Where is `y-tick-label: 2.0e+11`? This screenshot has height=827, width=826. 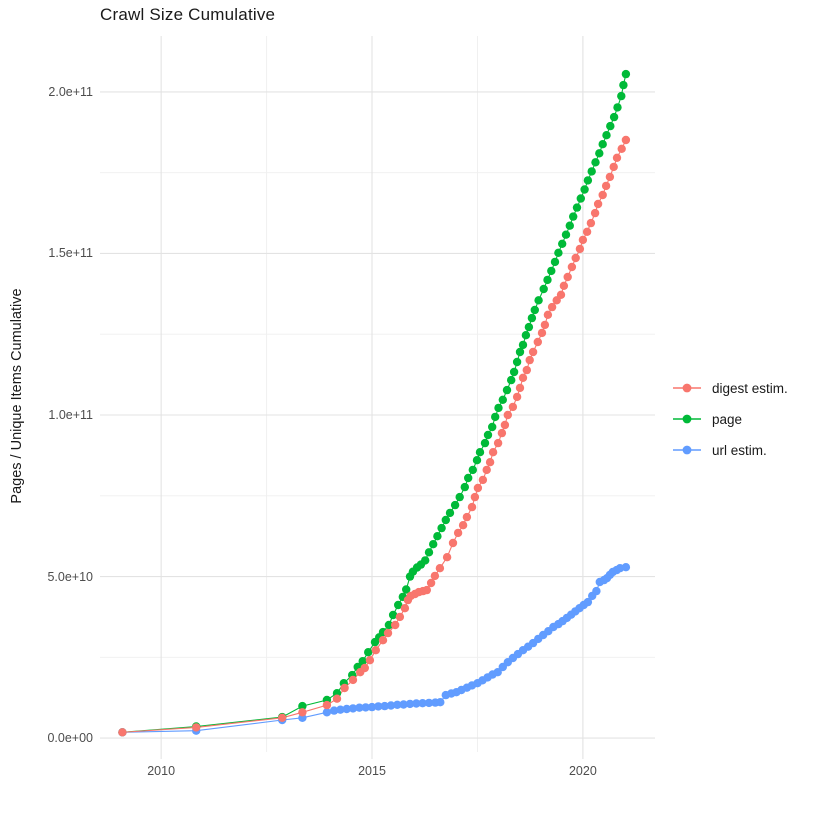 y-tick-label: 2.0e+11 is located at coordinates (70, 91).